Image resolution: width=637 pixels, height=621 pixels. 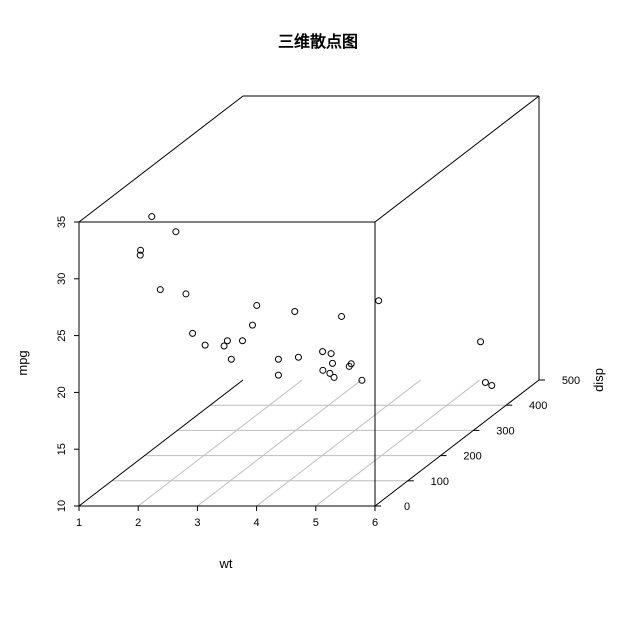 What do you see at coordinates (226, 563) in the screenshot?
I see `x-axis-label: wt` at bounding box center [226, 563].